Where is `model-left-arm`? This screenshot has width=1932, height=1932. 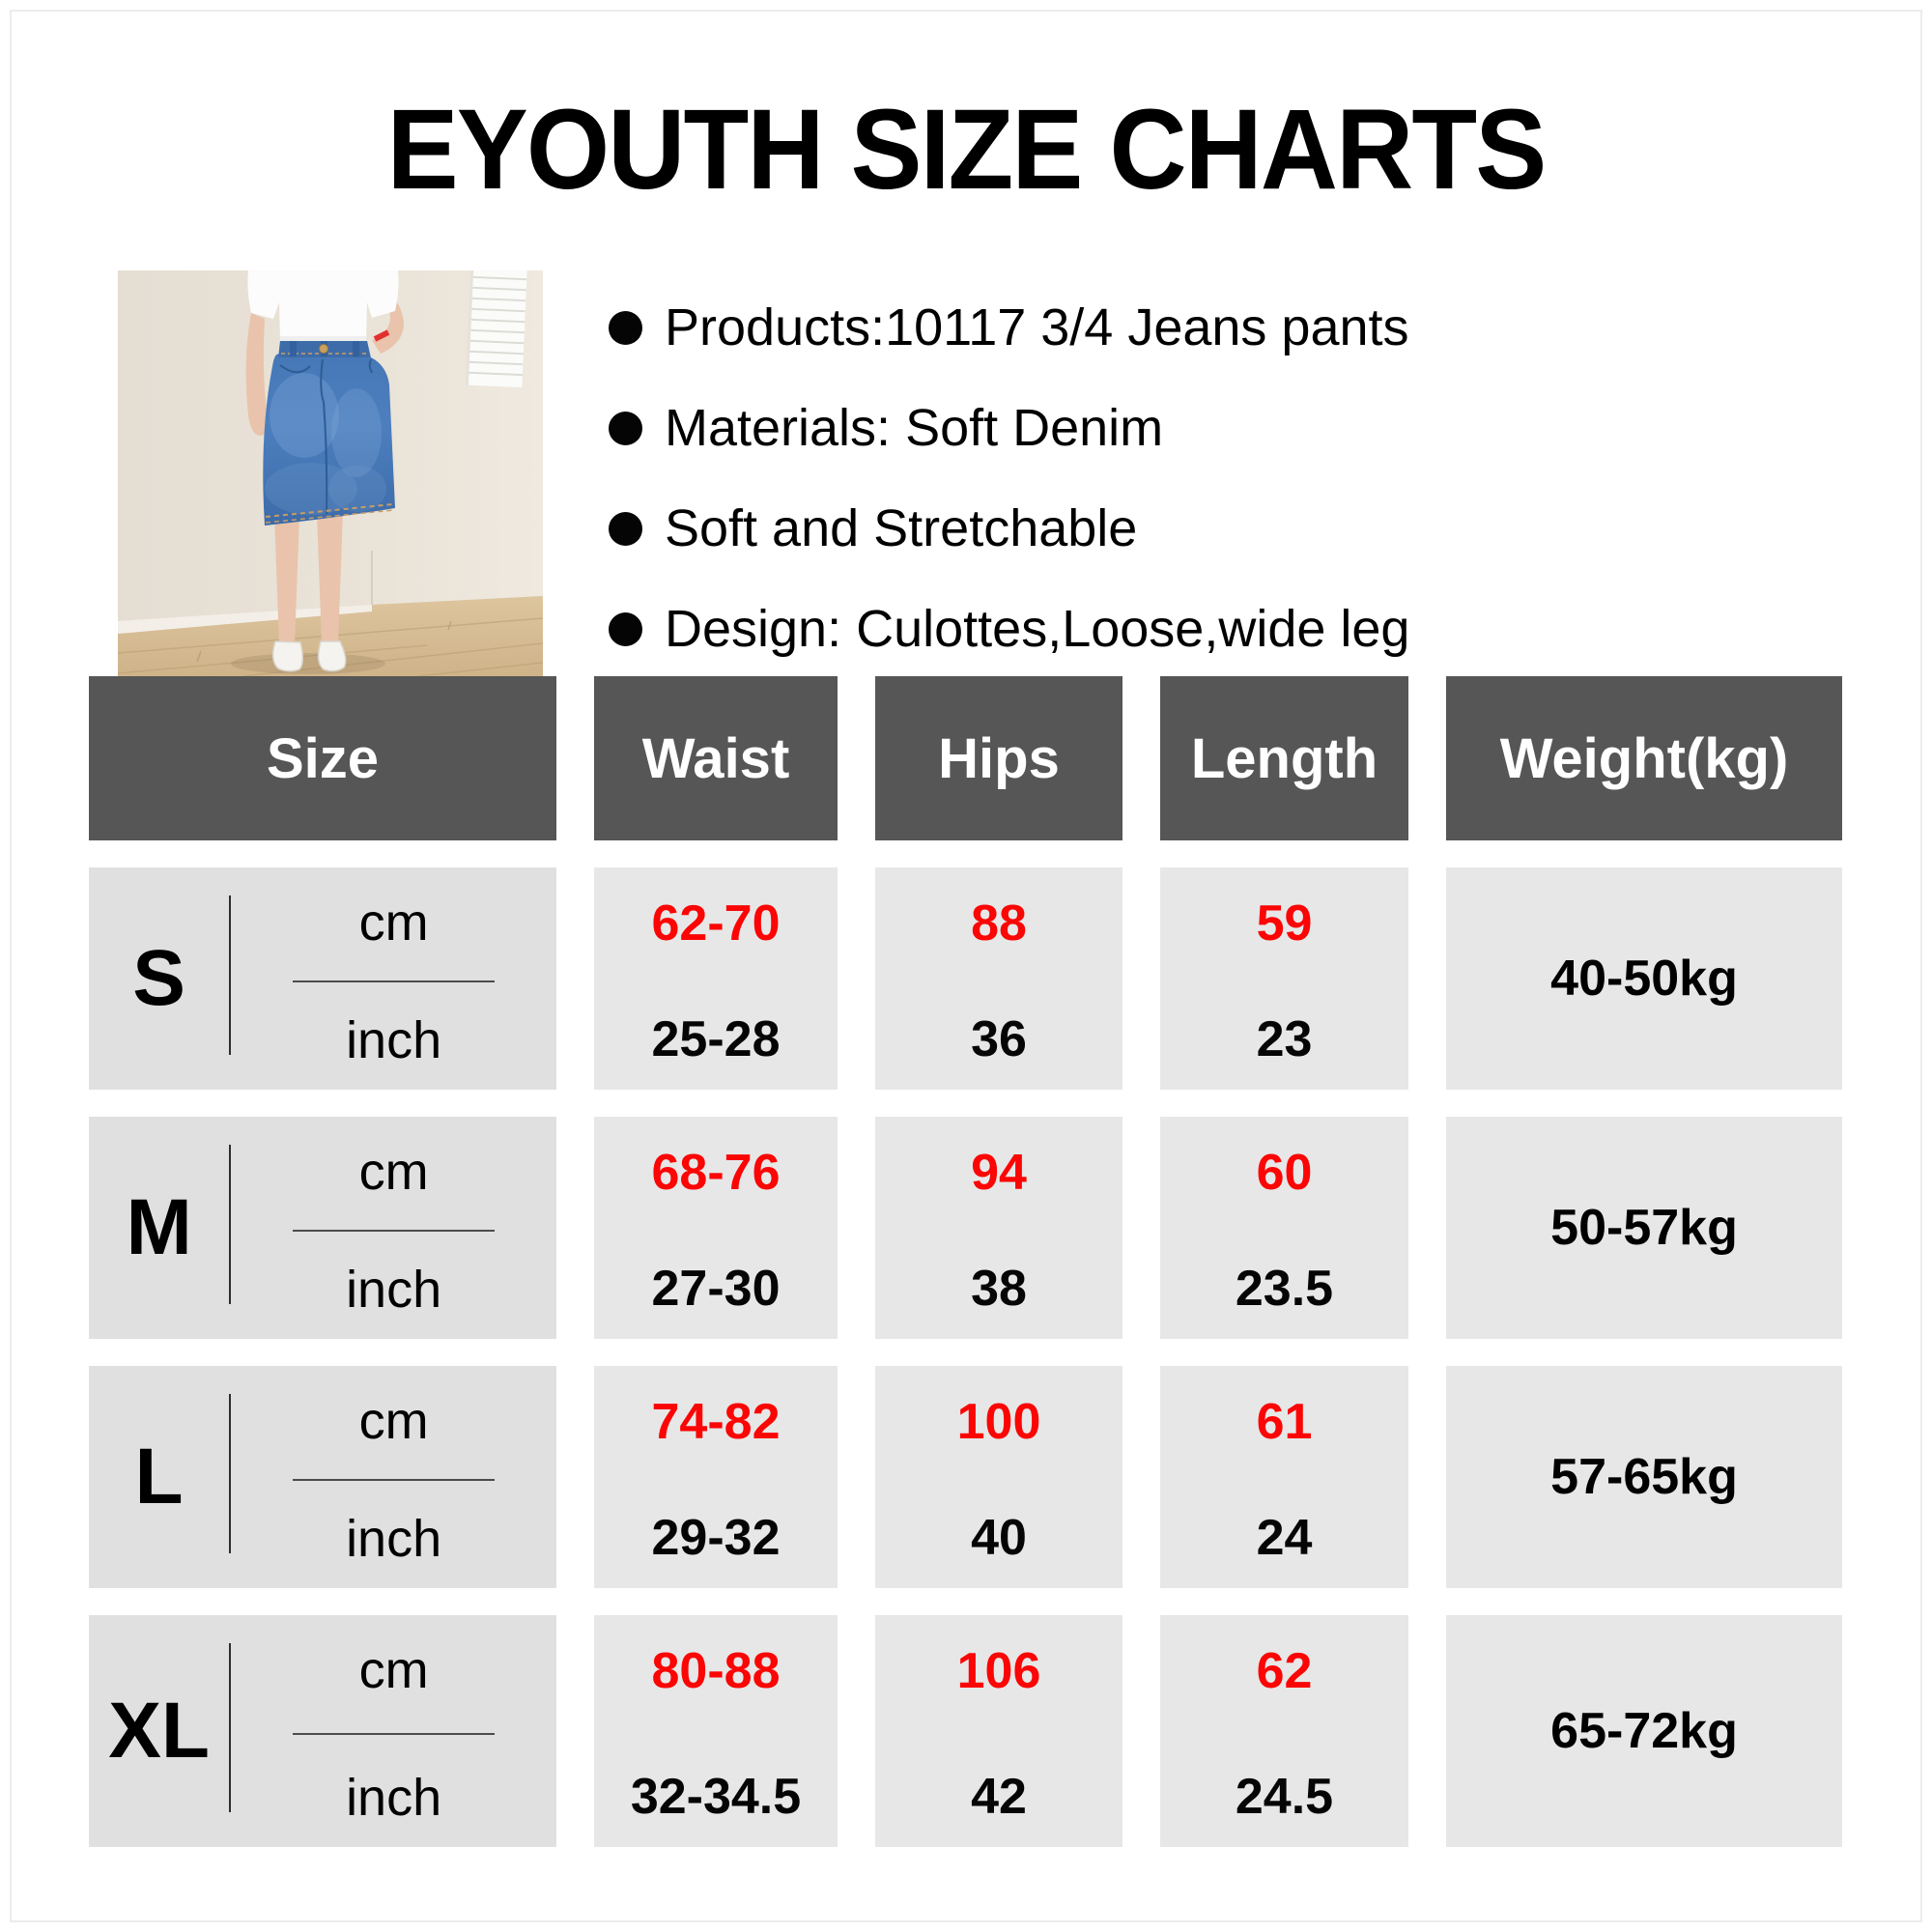
model-left-arm is located at coordinates (256, 375).